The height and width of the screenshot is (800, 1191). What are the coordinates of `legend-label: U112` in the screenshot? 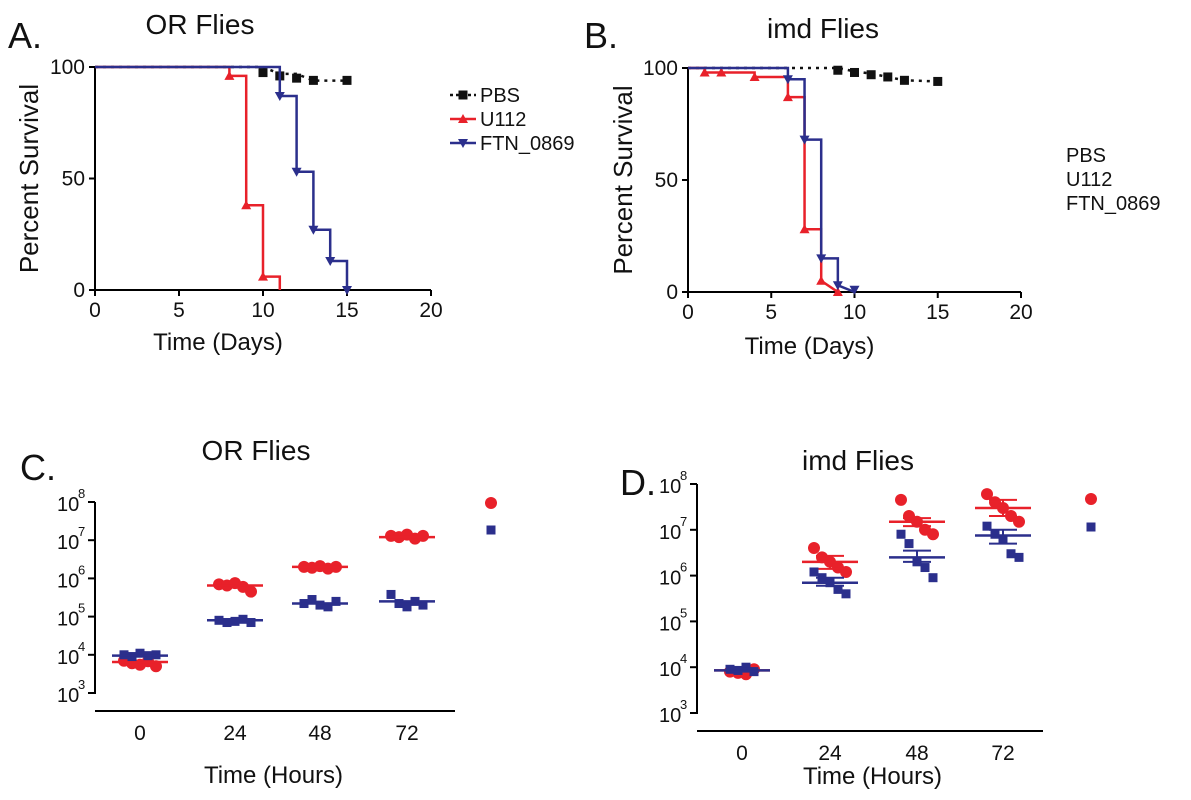 It's located at (503, 120).